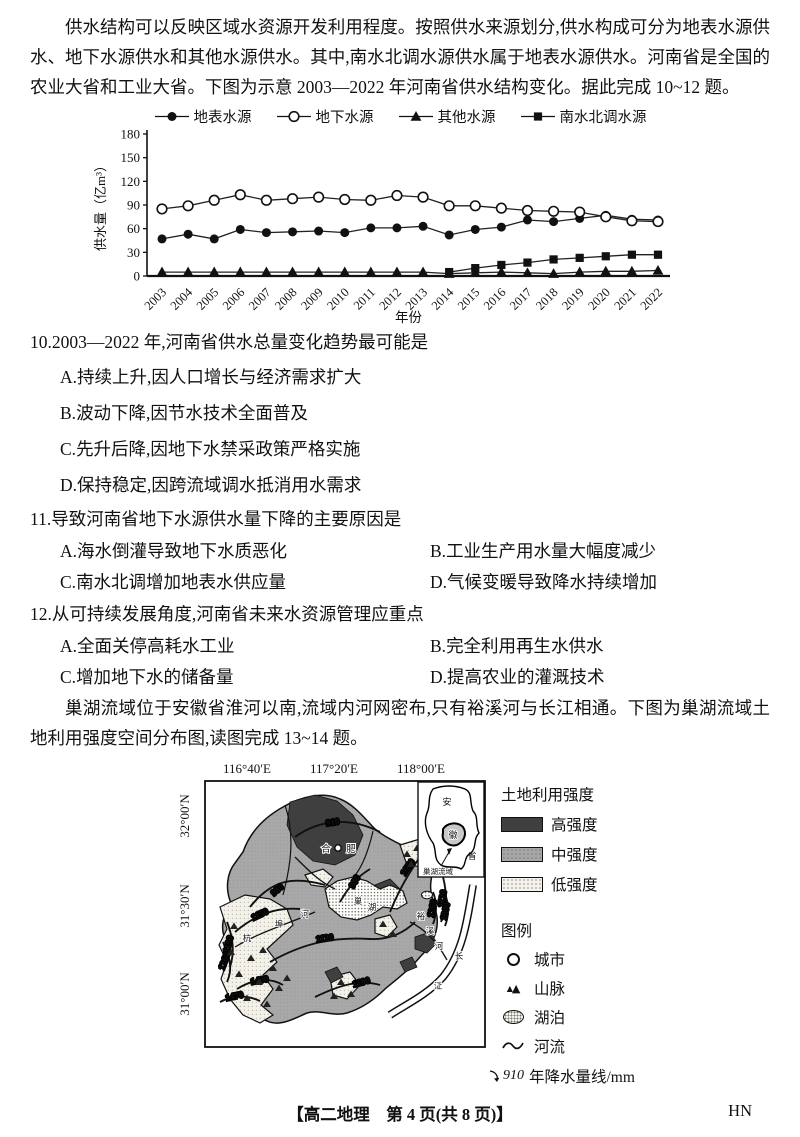 Image resolution: width=800 pixels, height=1137 pixels. Describe the element at coordinates (131, 157) in the screenshot. I see `svg-text: 150` at that location.